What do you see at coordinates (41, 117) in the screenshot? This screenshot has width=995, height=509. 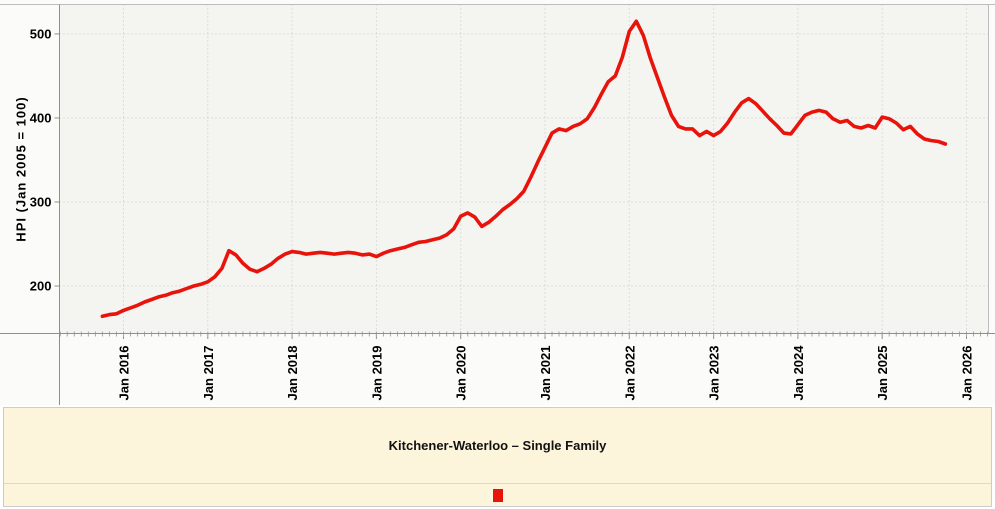 I see `y-tick-label: 400` at bounding box center [41, 117].